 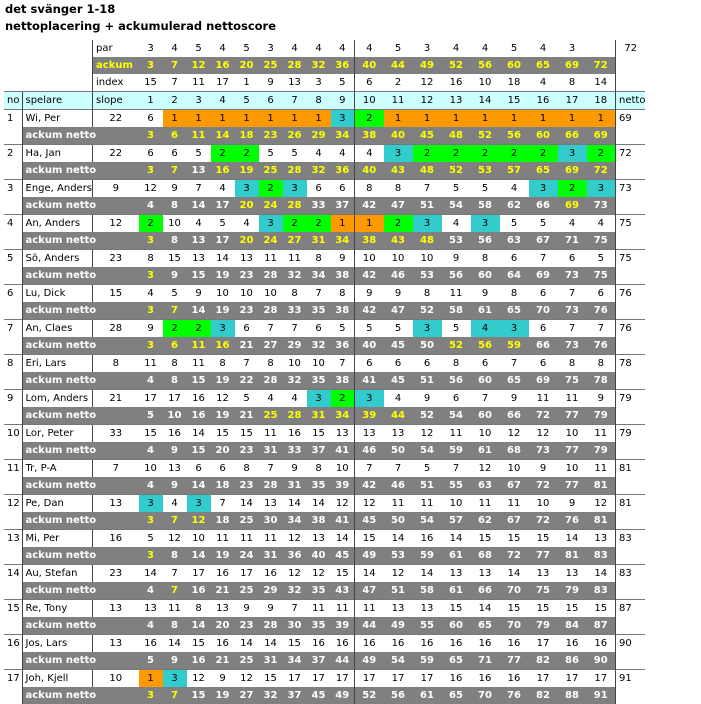 What do you see at coordinates (427, 82) in the screenshot?
I see `index-cell: 12` at bounding box center [427, 82].